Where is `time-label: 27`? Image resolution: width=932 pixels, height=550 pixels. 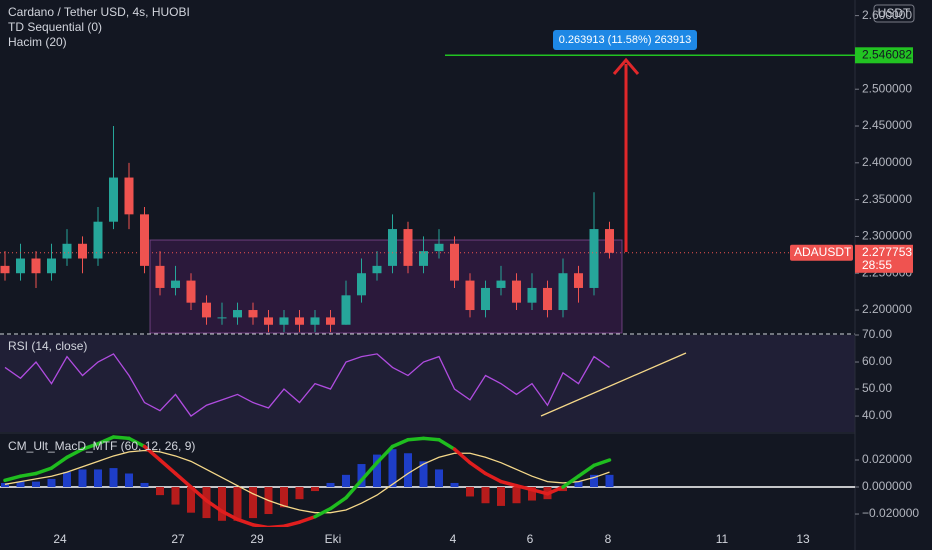 time-label: 27 is located at coordinates (178, 539).